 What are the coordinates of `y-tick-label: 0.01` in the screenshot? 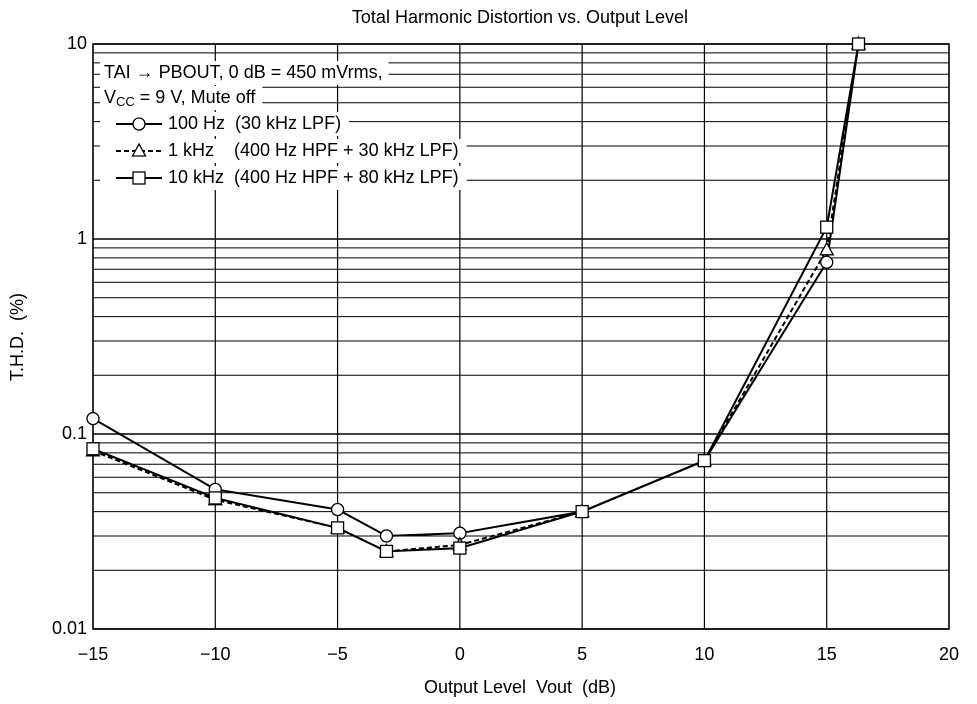 It's located at (69, 628).